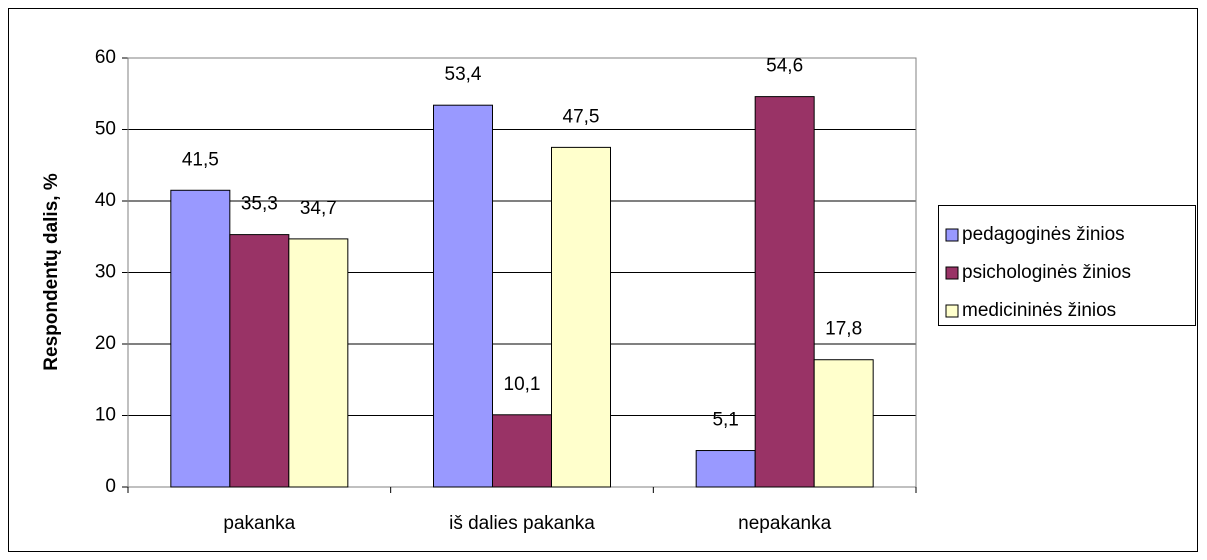 This screenshot has height=560, width=1207. I want to click on y-tick-label: 50, so click(105, 129).